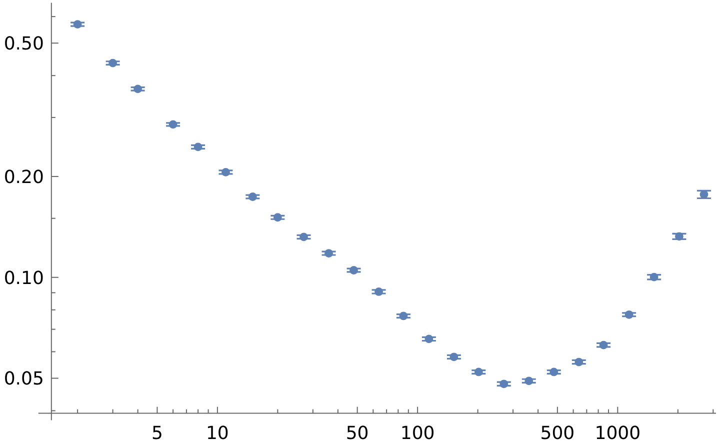  Describe the element at coordinates (157, 433) in the screenshot. I see `x-tick-label: 5` at that location.